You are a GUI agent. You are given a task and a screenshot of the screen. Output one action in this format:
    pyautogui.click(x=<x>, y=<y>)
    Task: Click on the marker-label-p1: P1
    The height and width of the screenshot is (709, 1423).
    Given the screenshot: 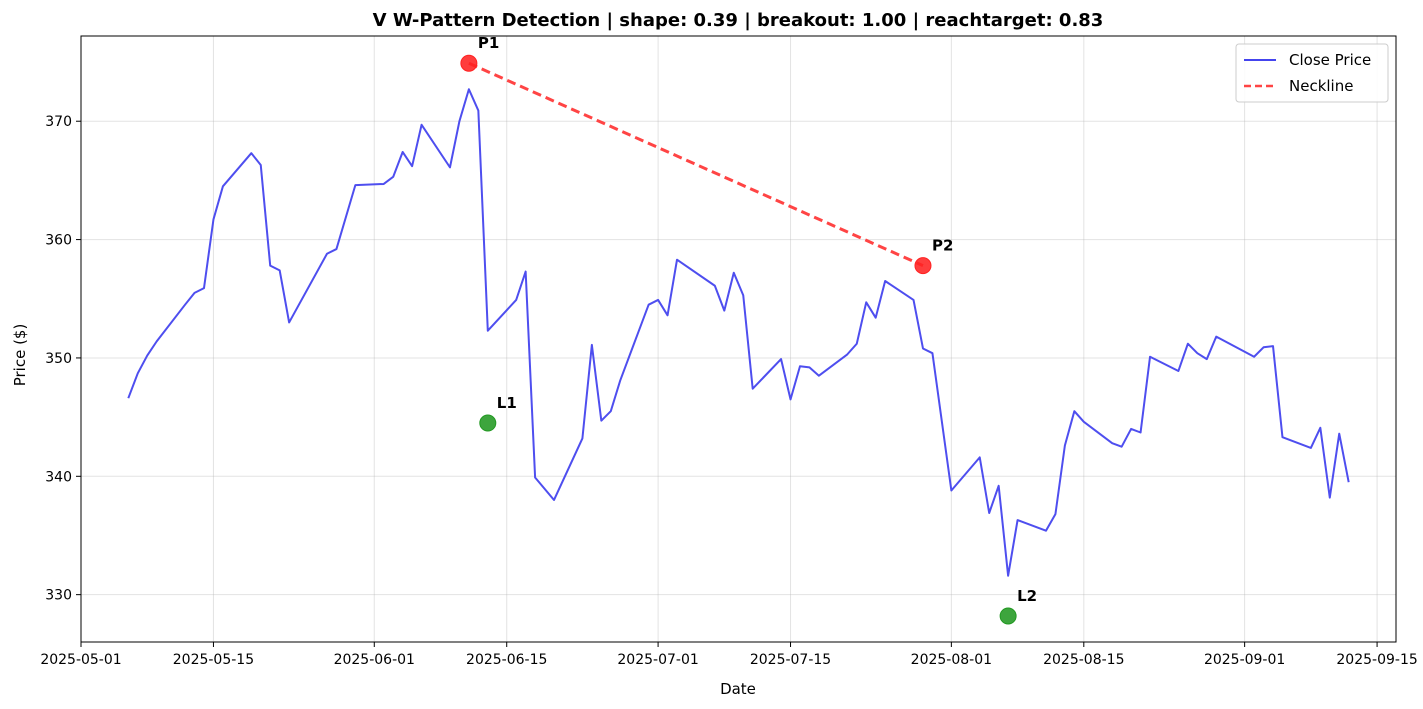 What is the action you would take?
    pyautogui.click(x=488, y=43)
    